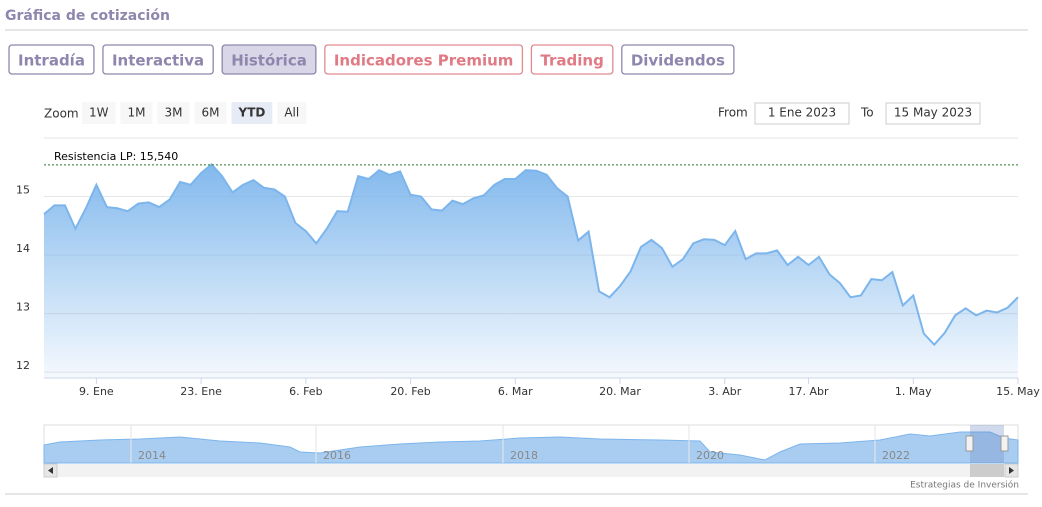 The height and width of the screenshot is (507, 1042). I want to click on zoom-option: 3M, so click(174, 113).